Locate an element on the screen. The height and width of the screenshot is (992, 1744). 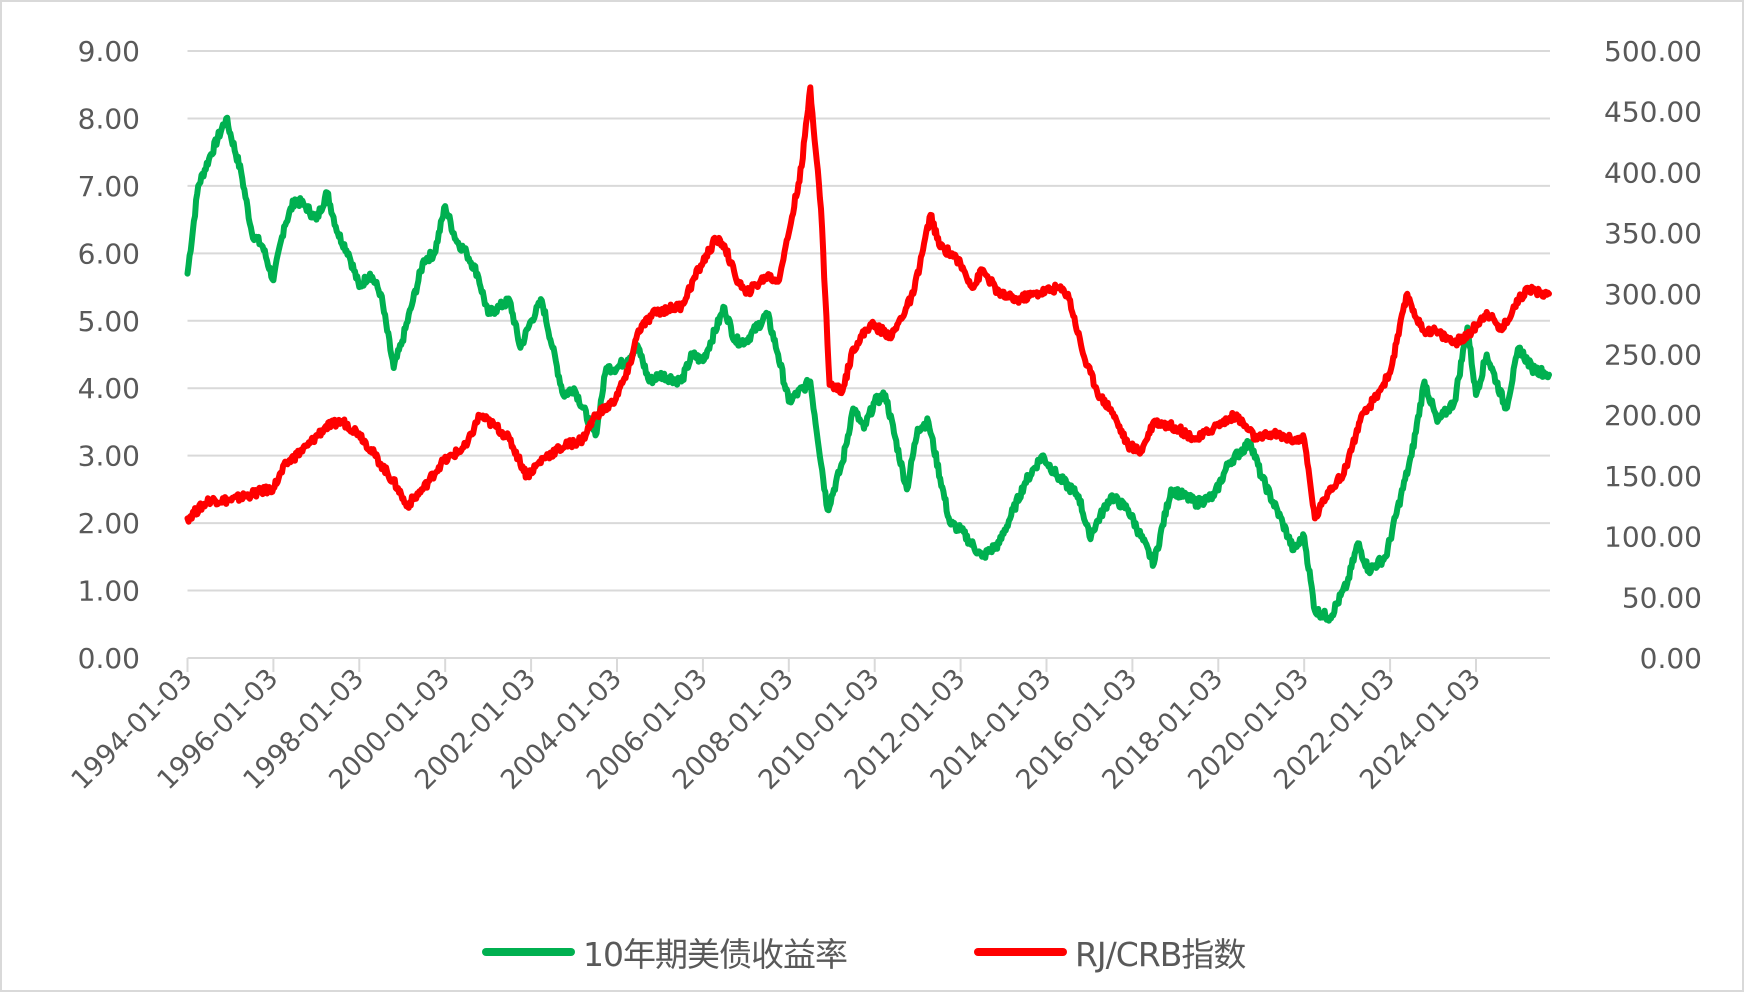
y-right-tick-label: 450.00 is located at coordinates (1653, 112).